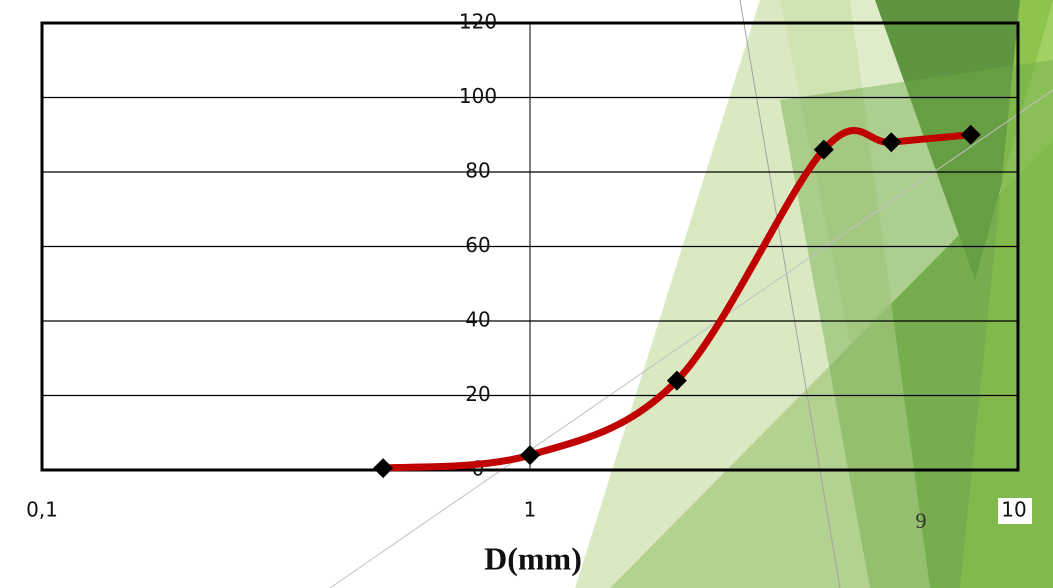 The height and width of the screenshot is (588, 1053). What do you see at coordinates (477, 394) in the screenshot?
I see `y-tick-label: 20` at bounding box center [477, 394].